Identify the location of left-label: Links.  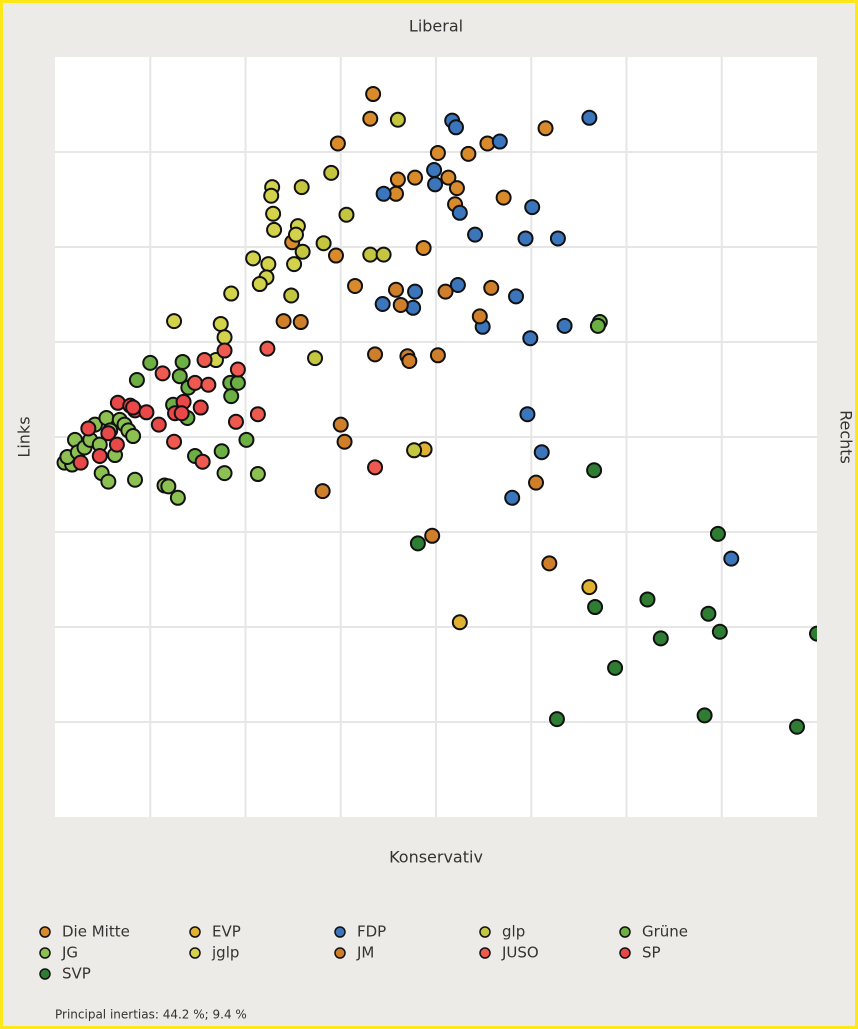
(24, 436).